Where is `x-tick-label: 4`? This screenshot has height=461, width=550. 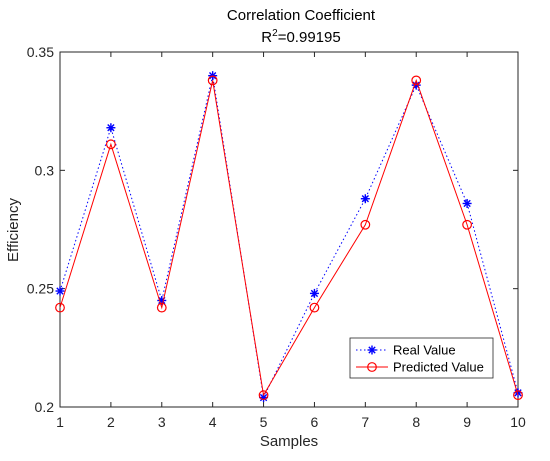
x-tick-label: 4 is located at coordinates (213, 422).